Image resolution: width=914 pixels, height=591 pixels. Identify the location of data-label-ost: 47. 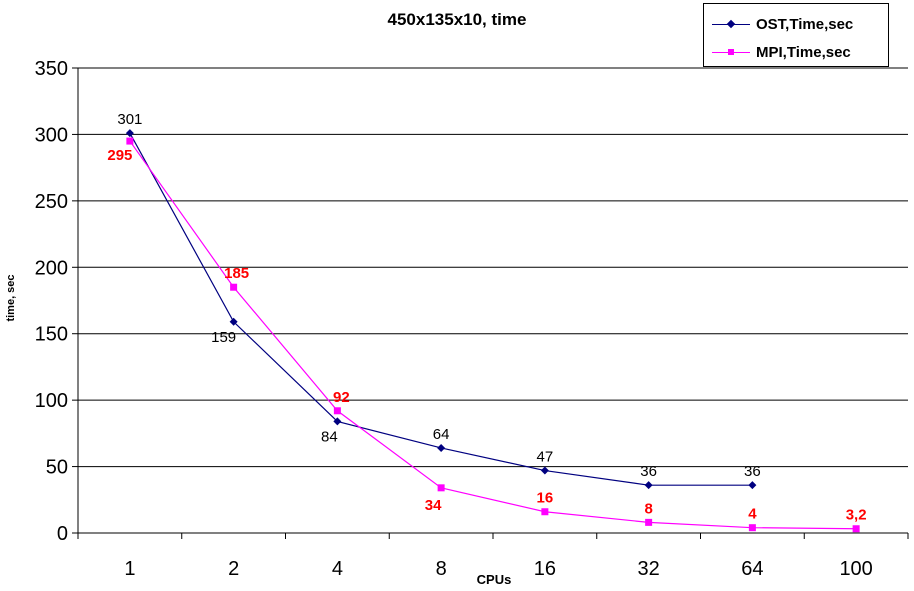
(545, 457).